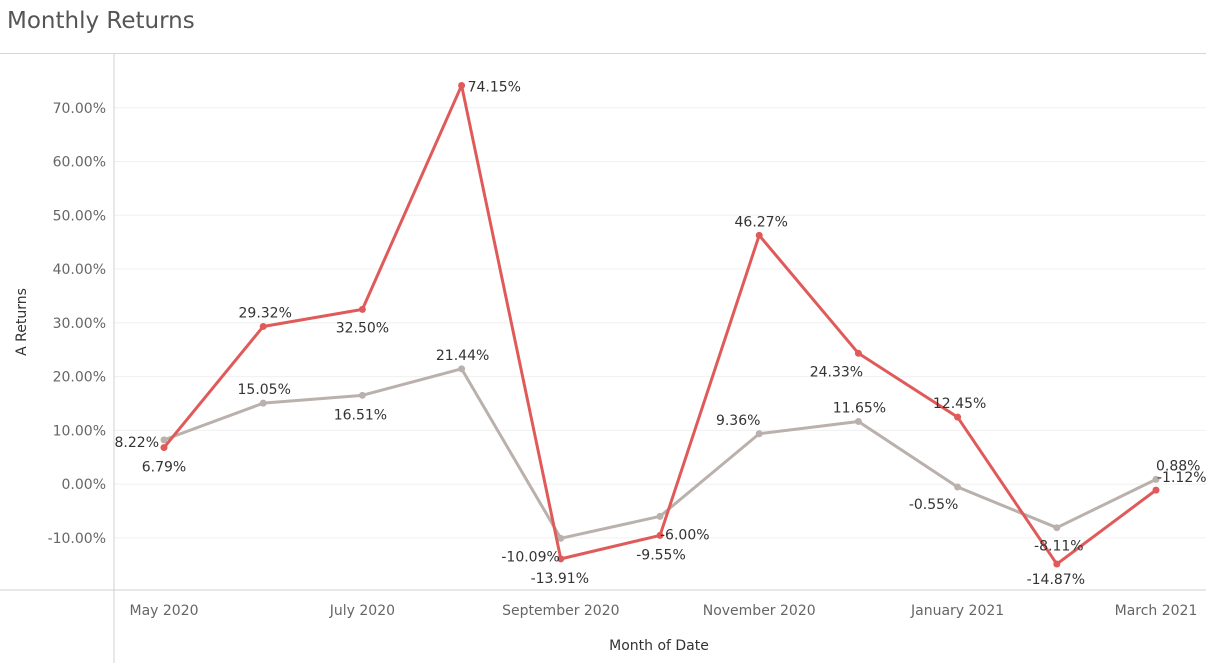 Image resolution: width=1206 pixels, height=663 pixels. I want to click on y-tick-label: 10.00%, so click(79, 431).